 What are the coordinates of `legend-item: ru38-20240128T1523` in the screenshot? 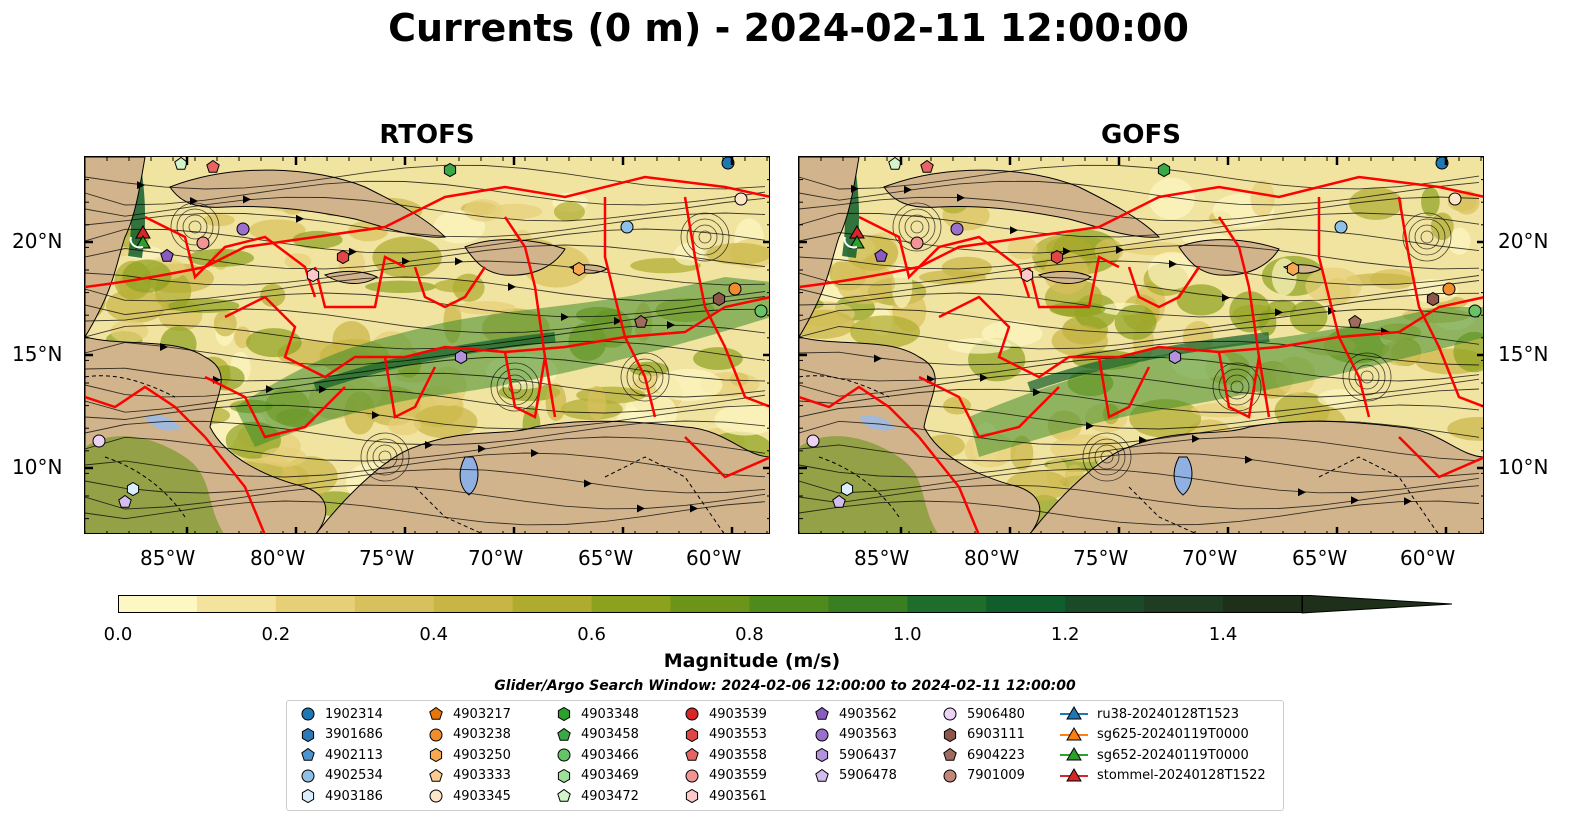 It's located at (1149, 714).